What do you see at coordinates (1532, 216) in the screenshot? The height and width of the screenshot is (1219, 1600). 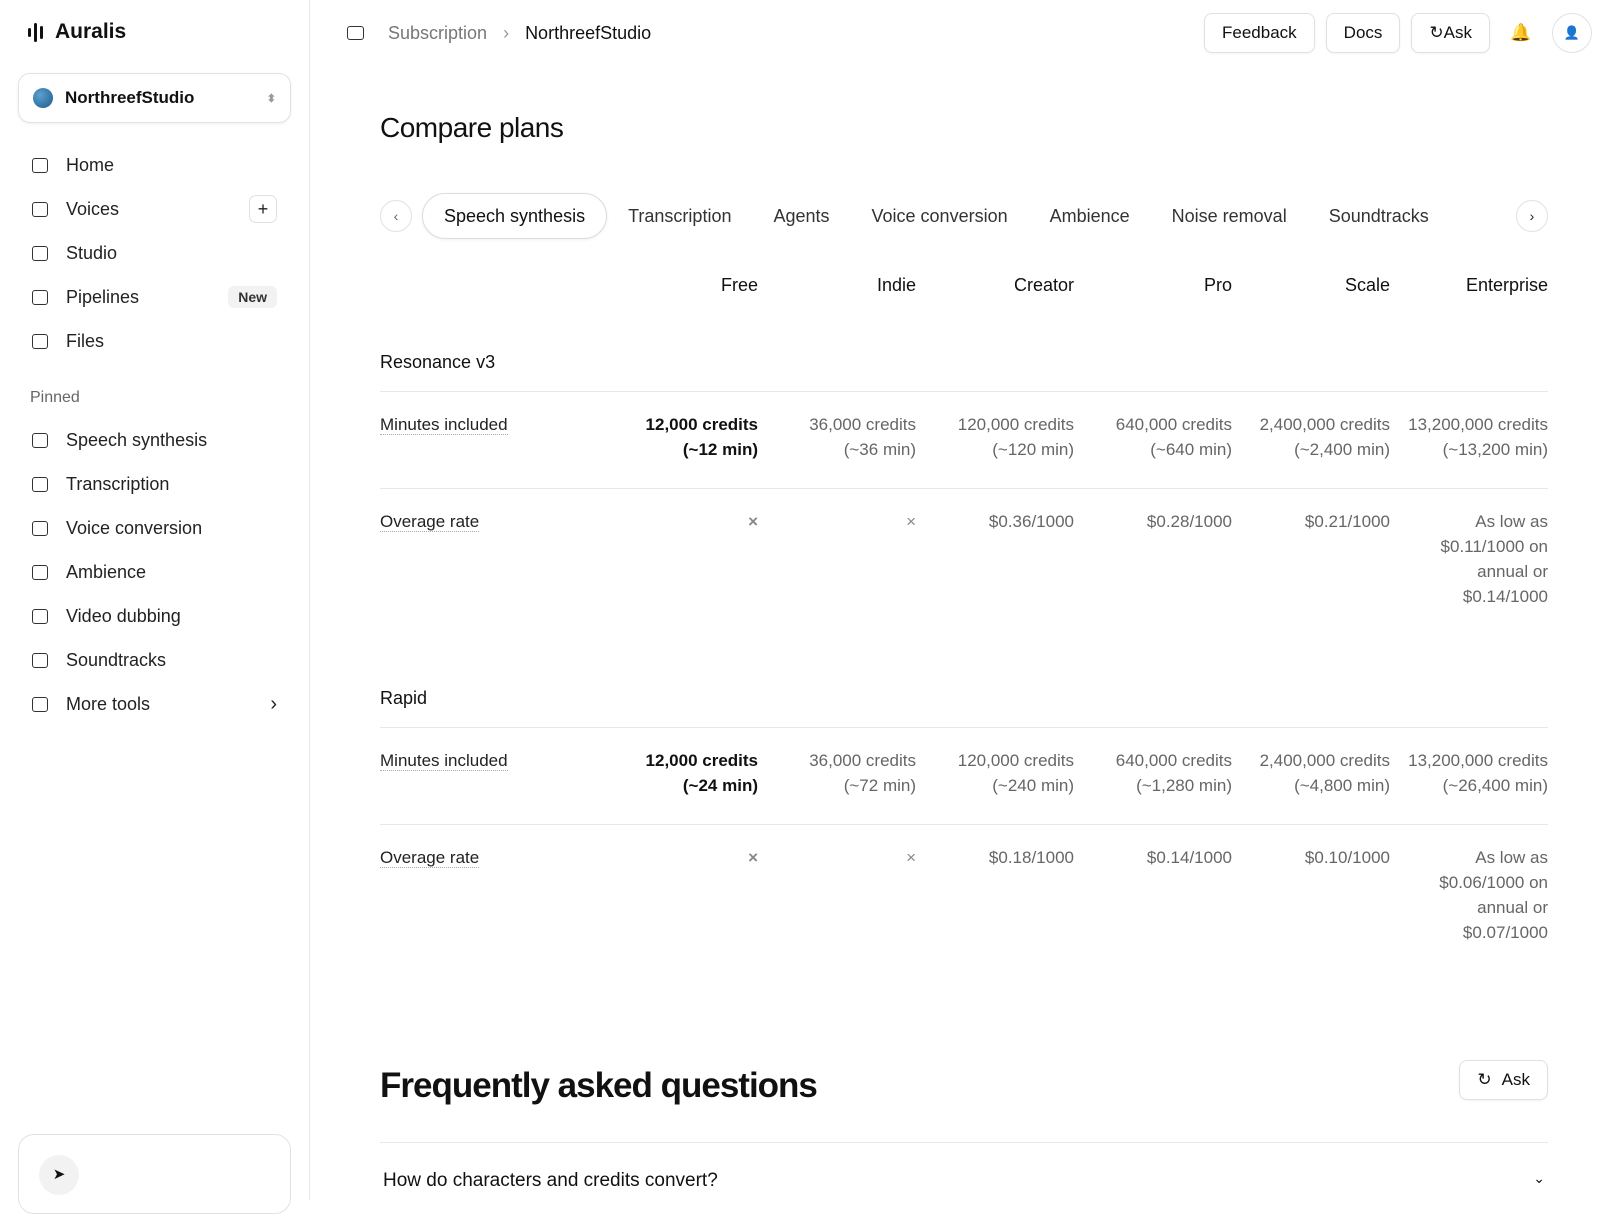 I see `scroll-right: ›` at bounding box center [1532, 216].